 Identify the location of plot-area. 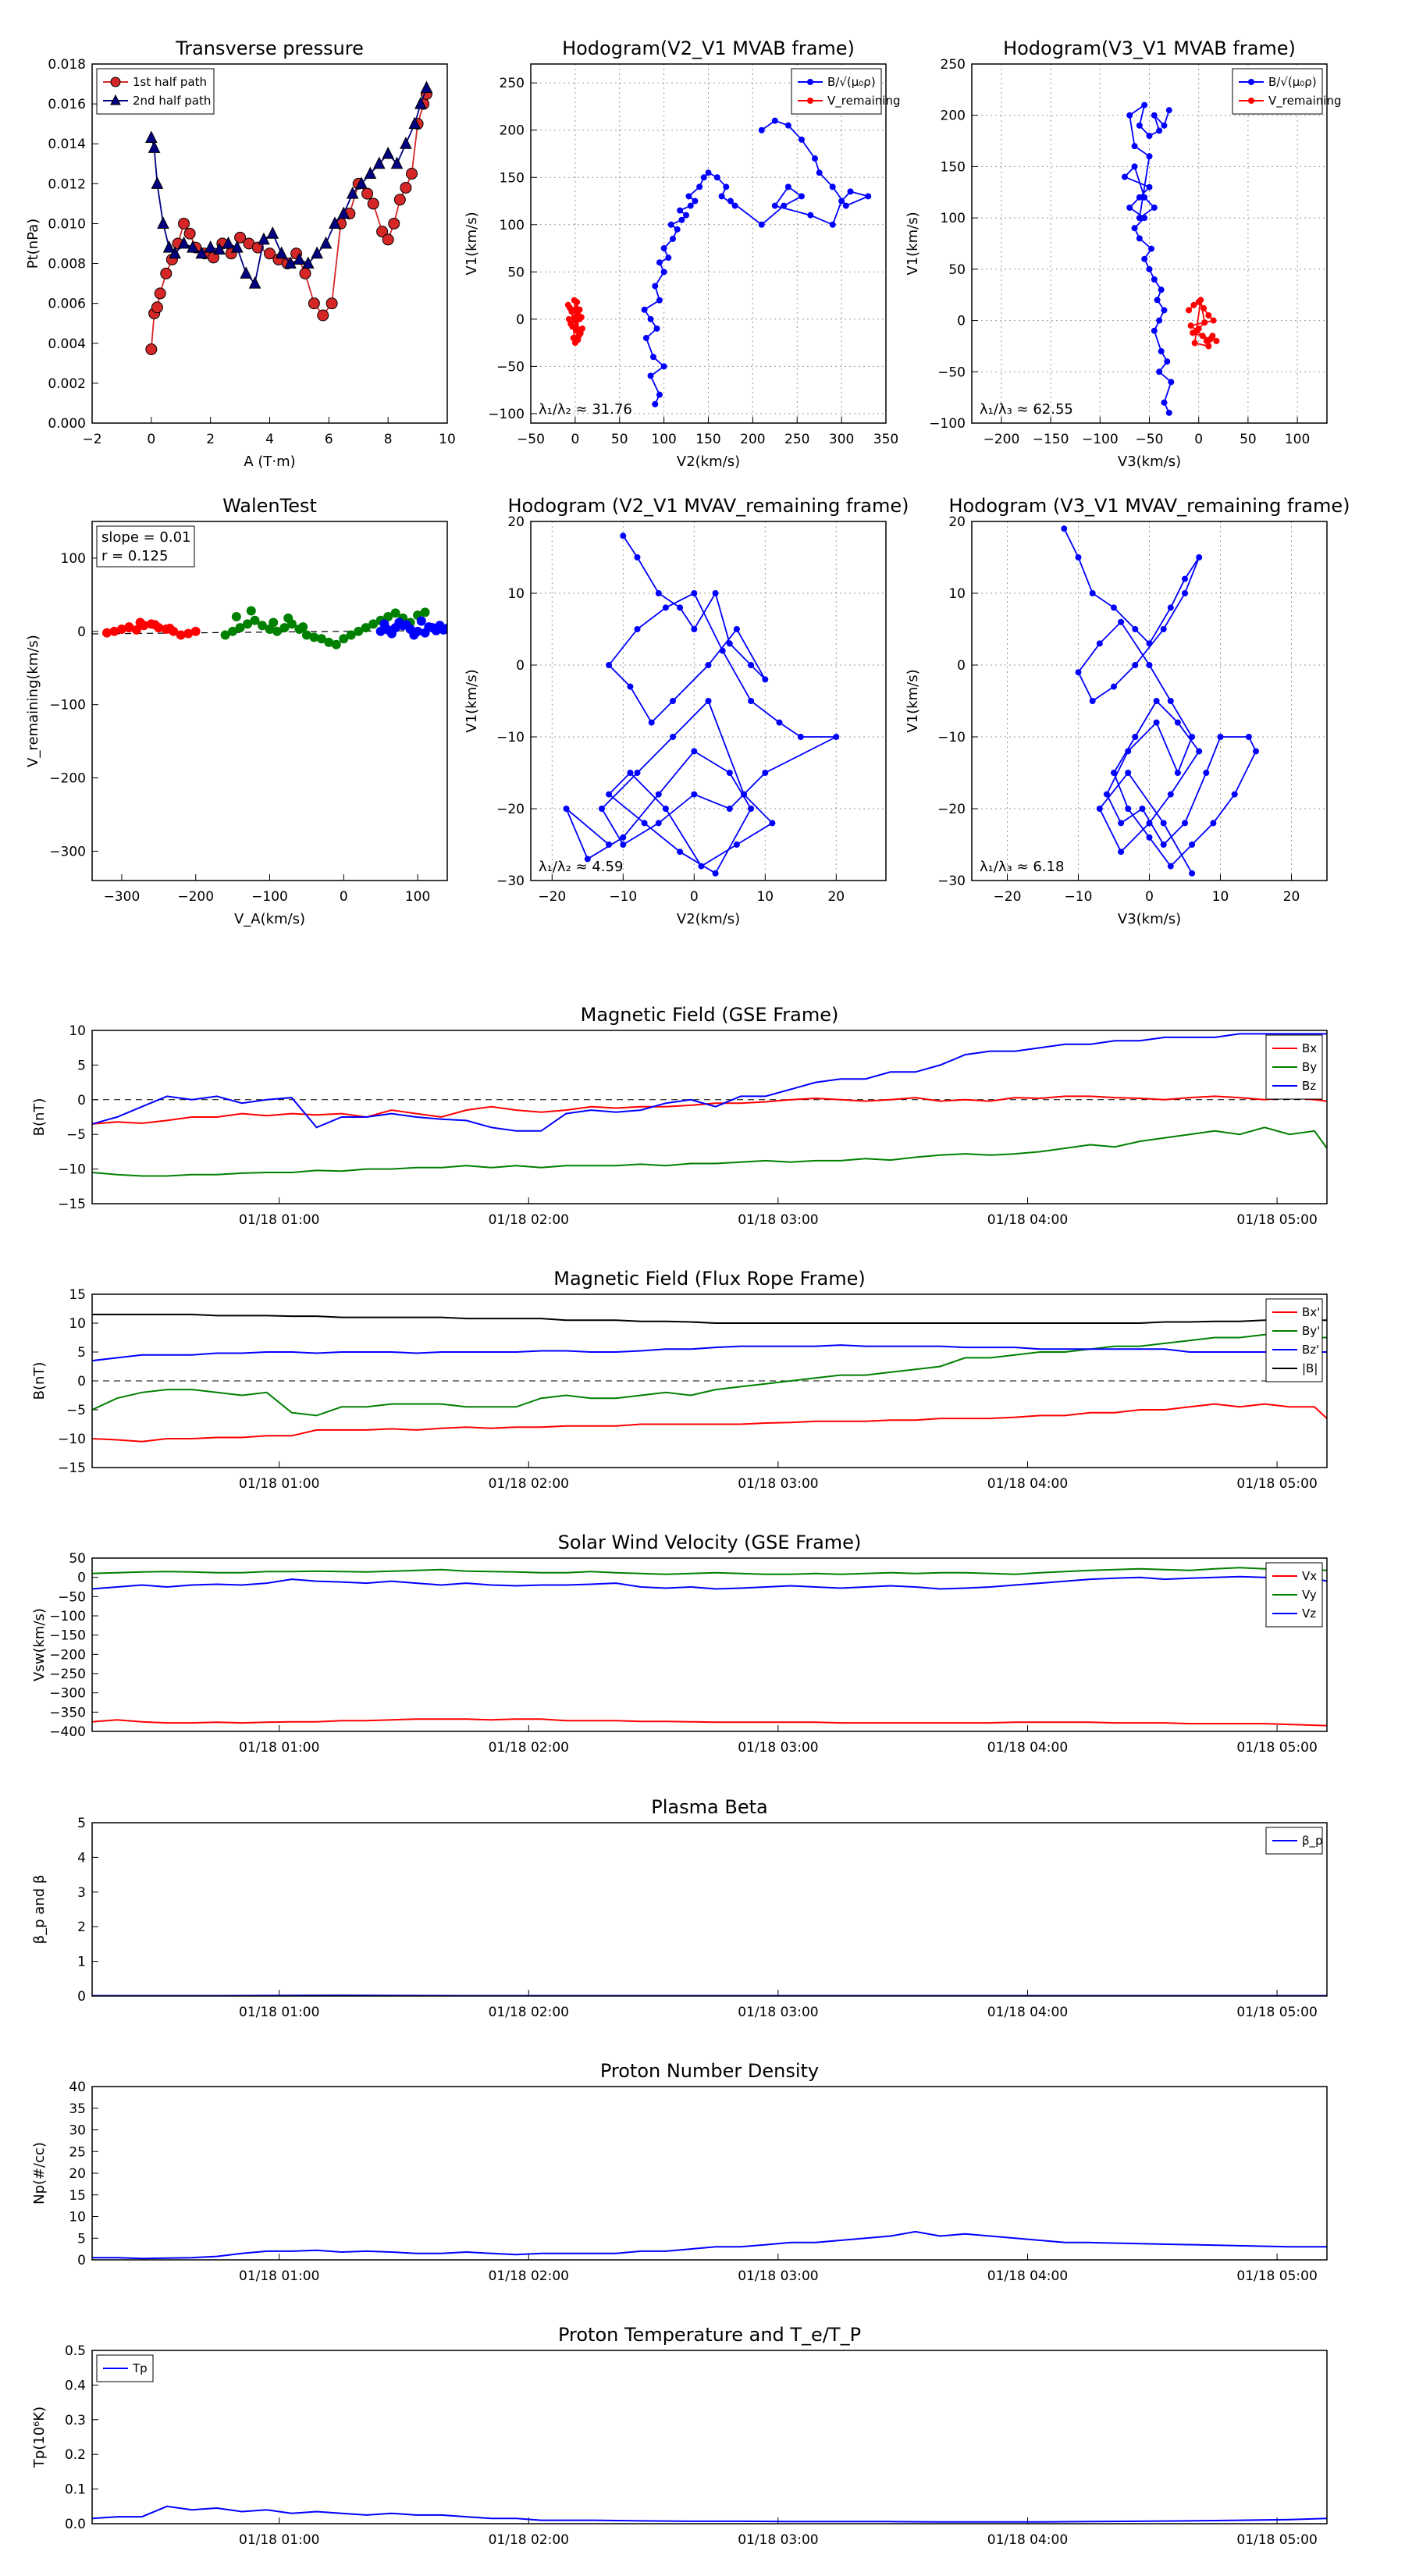
(710, 1105).